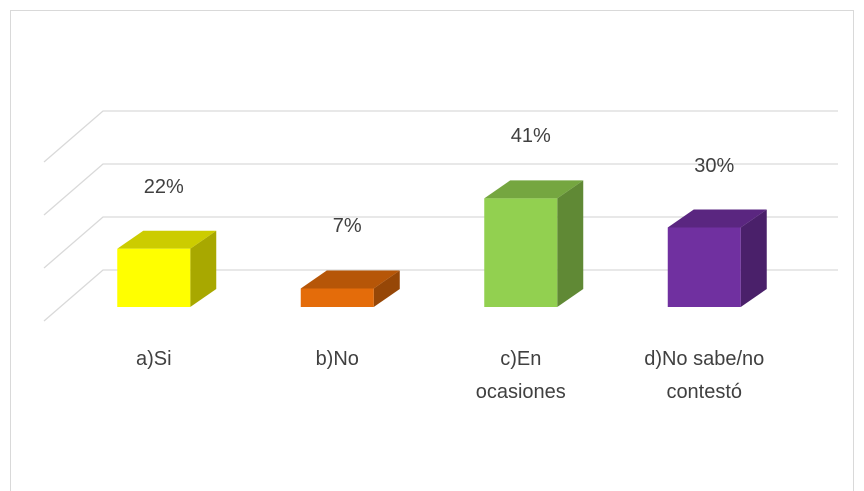 The width and height of the screenshot is (864, 491). I want to click on x-tick-label: a)Si, so click(153, 359).